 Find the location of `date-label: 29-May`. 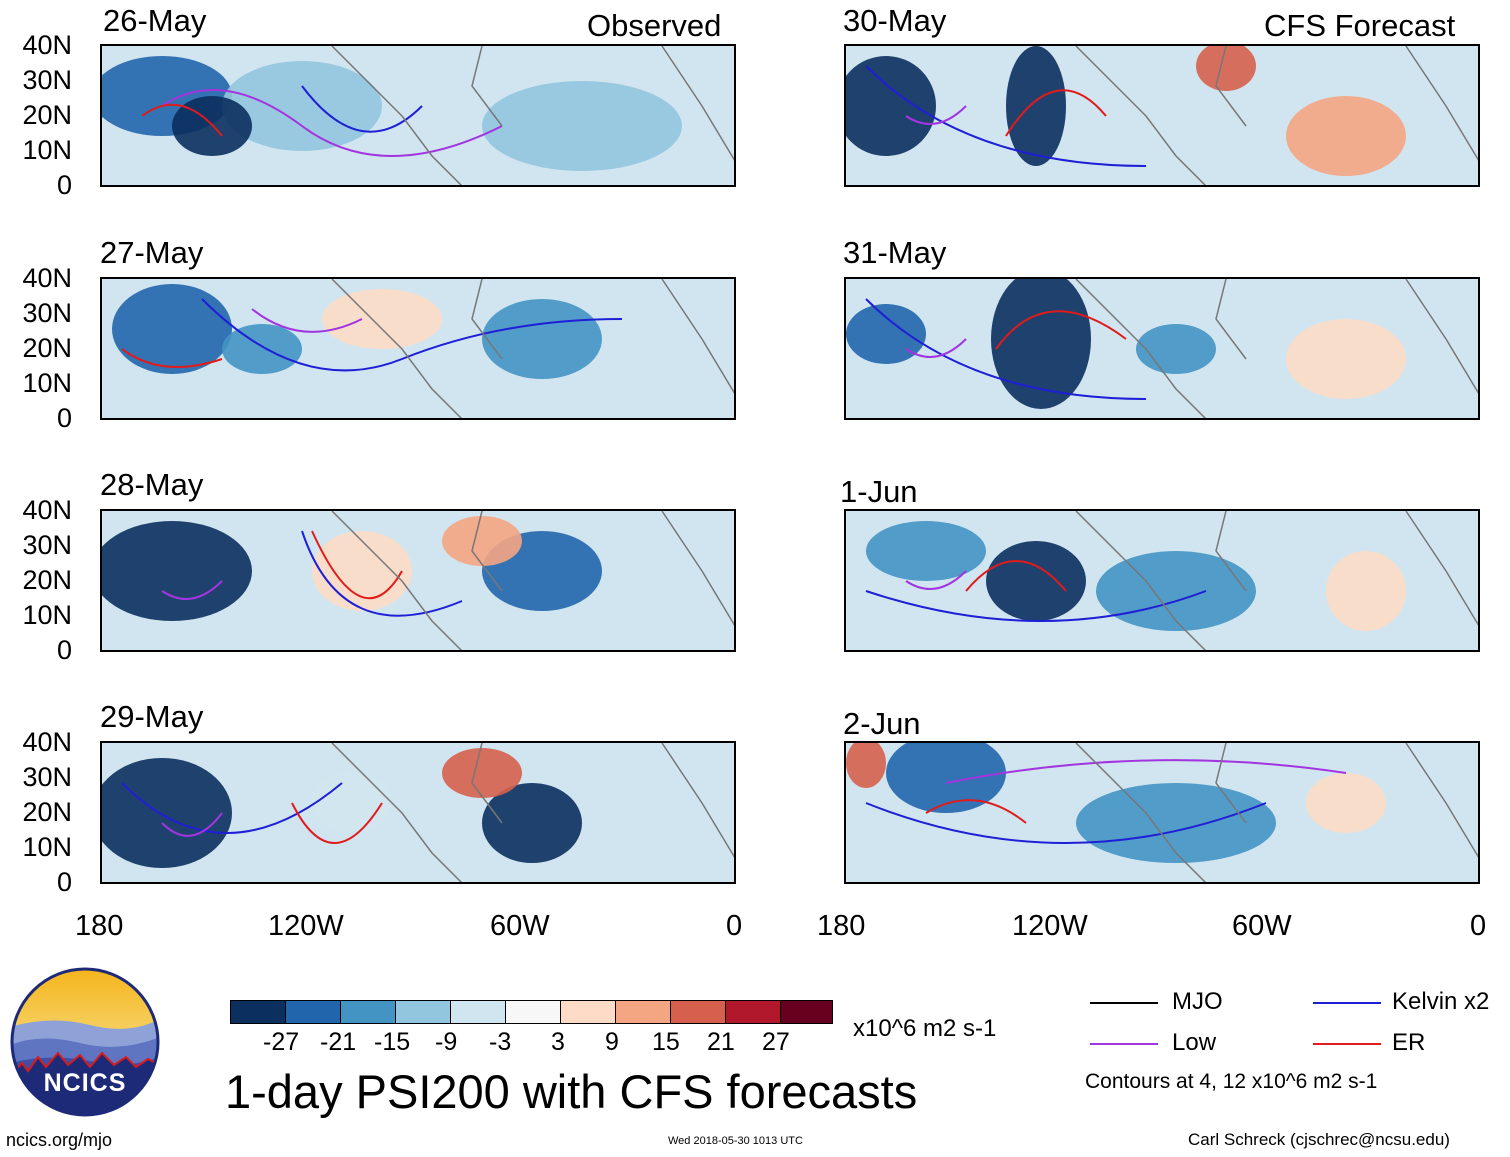

date-label: 29-May is located at coordinates (152, 716).